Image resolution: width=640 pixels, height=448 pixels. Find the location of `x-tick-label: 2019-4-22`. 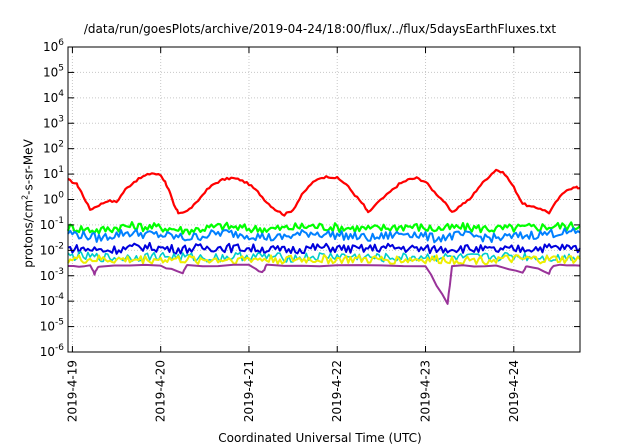

x-tick-label: 2019-4-22 is located at coordinates (337, 391).